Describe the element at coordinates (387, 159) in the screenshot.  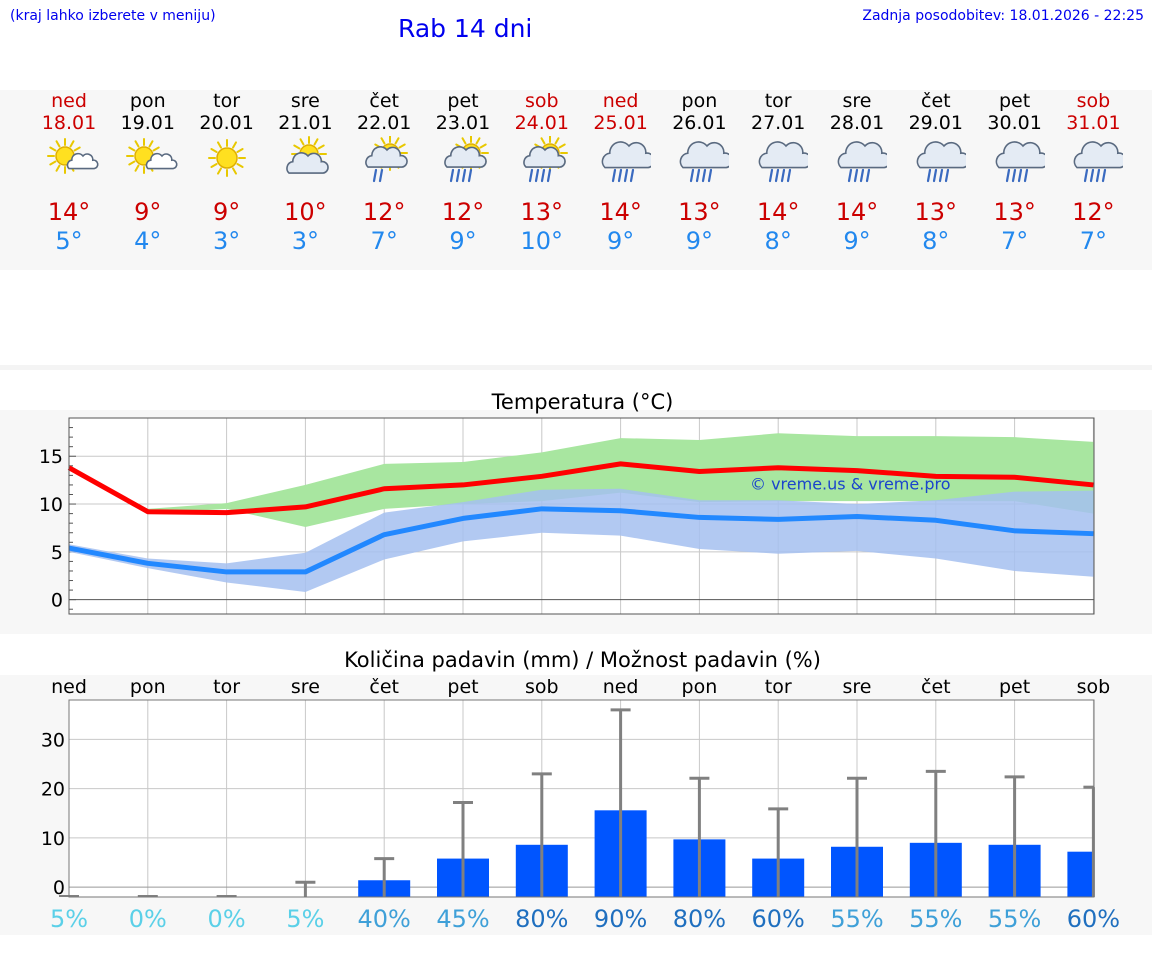
I see `sun-cloud-light-rain-icon` at that location.